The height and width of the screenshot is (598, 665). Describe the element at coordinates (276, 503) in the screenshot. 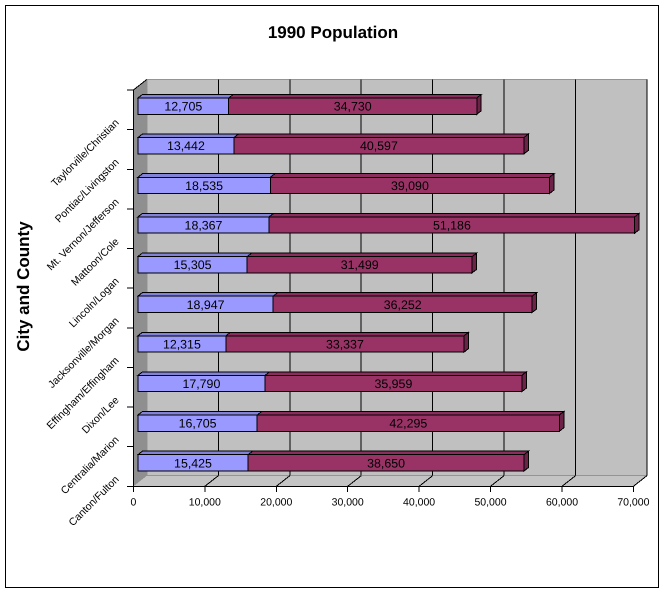

I see `svg-text: 20,000` at that location.